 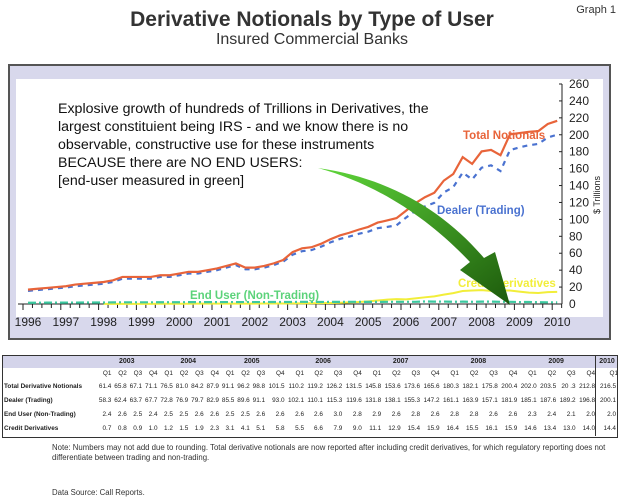 What do you see at coordinates (312, 19) in the screenshot?
I see `chart-title: Derivative Notionals by Type of User` at bounding box center [312, 19].